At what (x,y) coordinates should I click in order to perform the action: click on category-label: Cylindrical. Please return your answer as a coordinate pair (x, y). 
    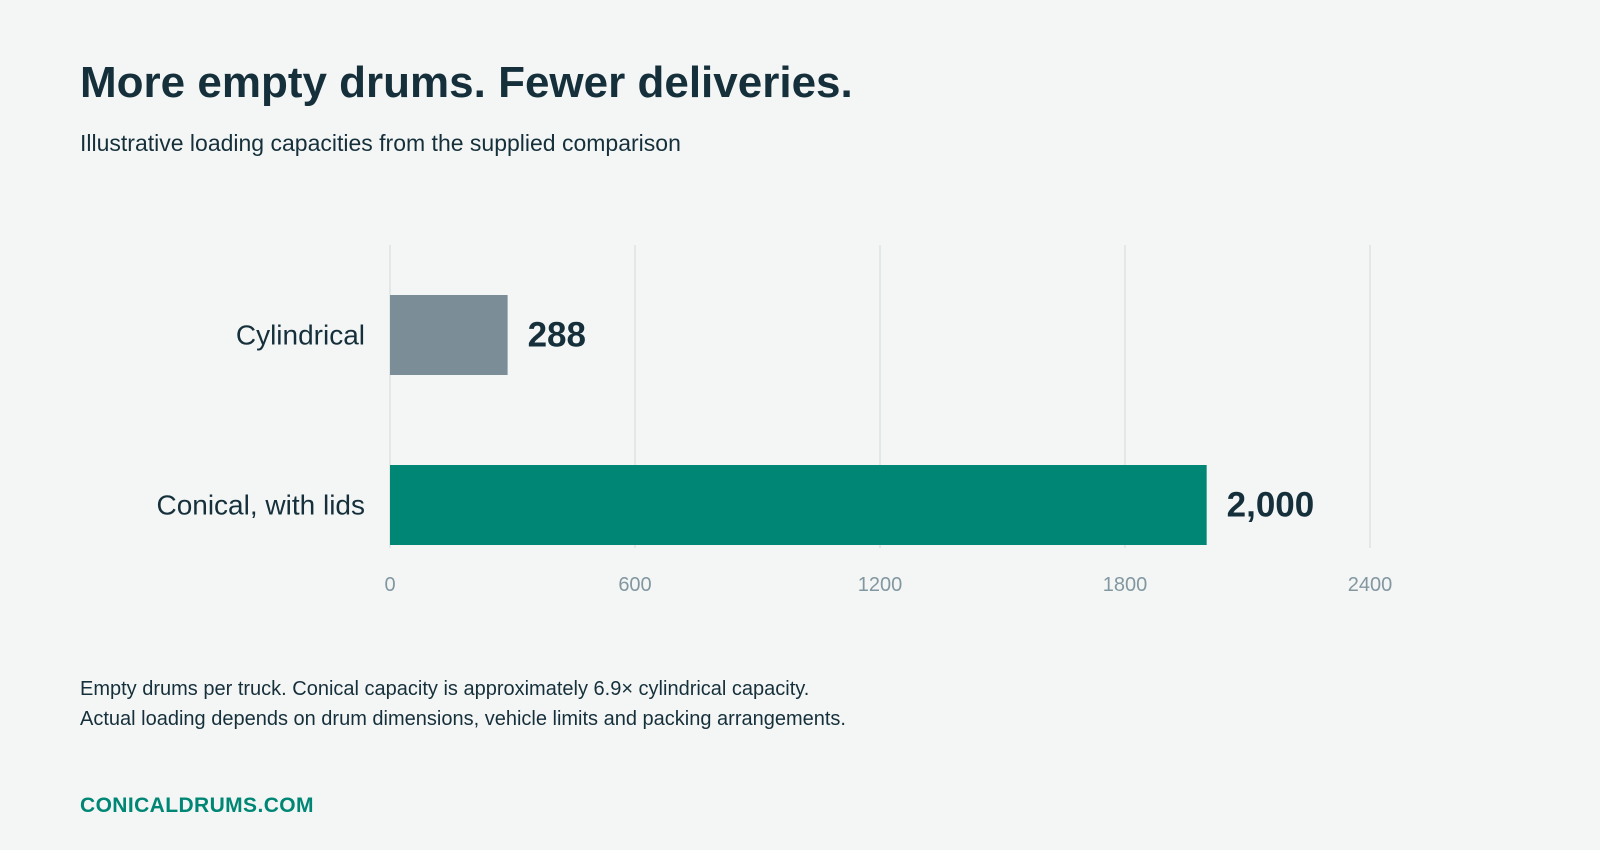
    Looking at the image, I should click on (300, 335).